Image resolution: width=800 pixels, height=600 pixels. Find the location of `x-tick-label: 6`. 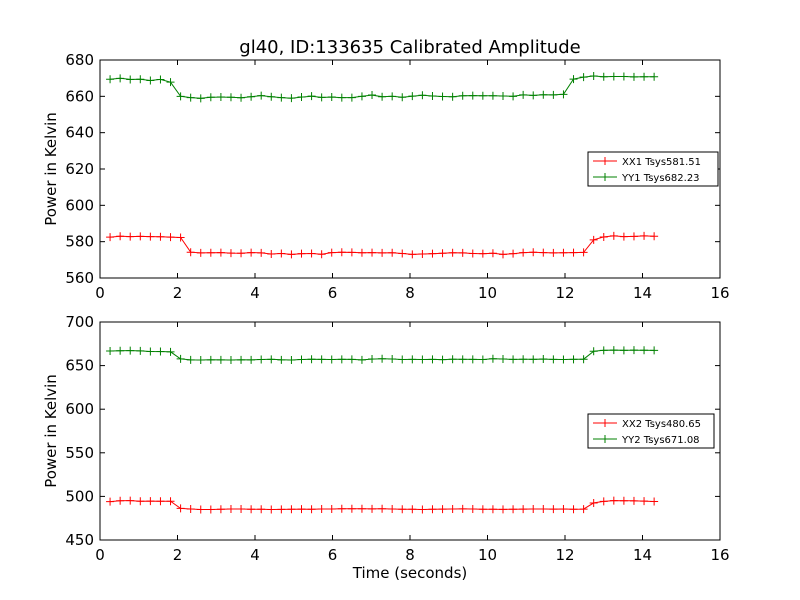

x-tick-label: 6 is located at coordinates (333, 293).